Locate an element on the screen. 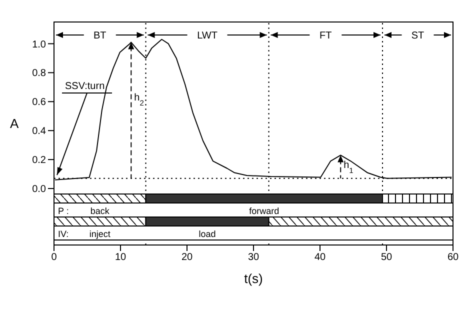 The height and width of the screenshot is (329, 468). annotation: back is located at coordinates (100, 211).